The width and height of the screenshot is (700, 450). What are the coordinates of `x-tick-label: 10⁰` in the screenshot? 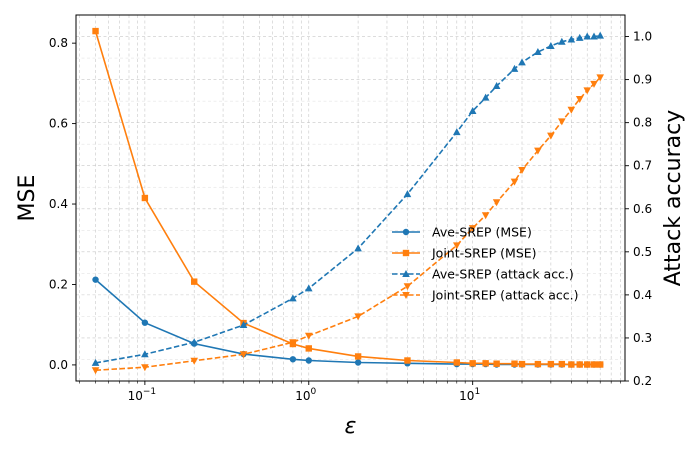 It's located at (305, 395).